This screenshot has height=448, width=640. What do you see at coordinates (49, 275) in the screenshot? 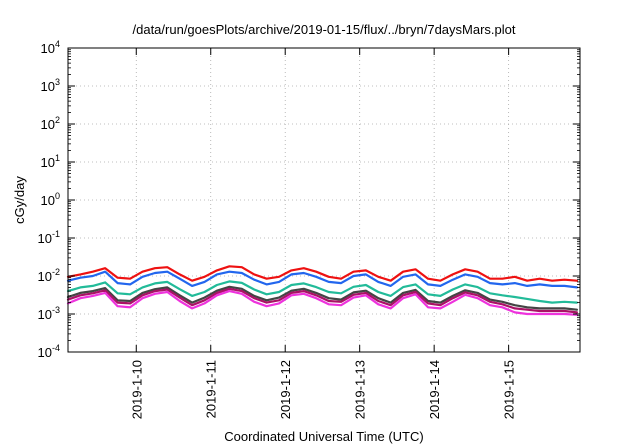
I see `y-tick-label: 10⁻²` at bounding box center [49, 275].